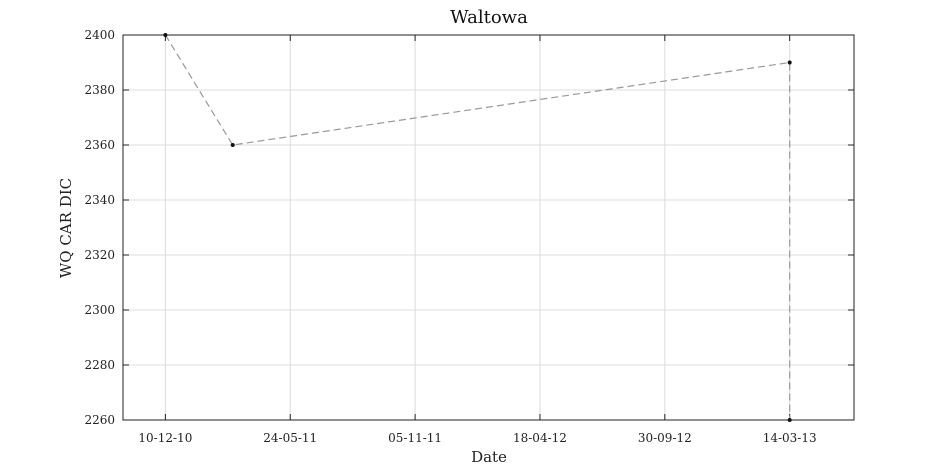  Describe the element at coordinates (66, 228) in the screenshot. I see `y-axis-title: WQ CAR DIC` at that location.